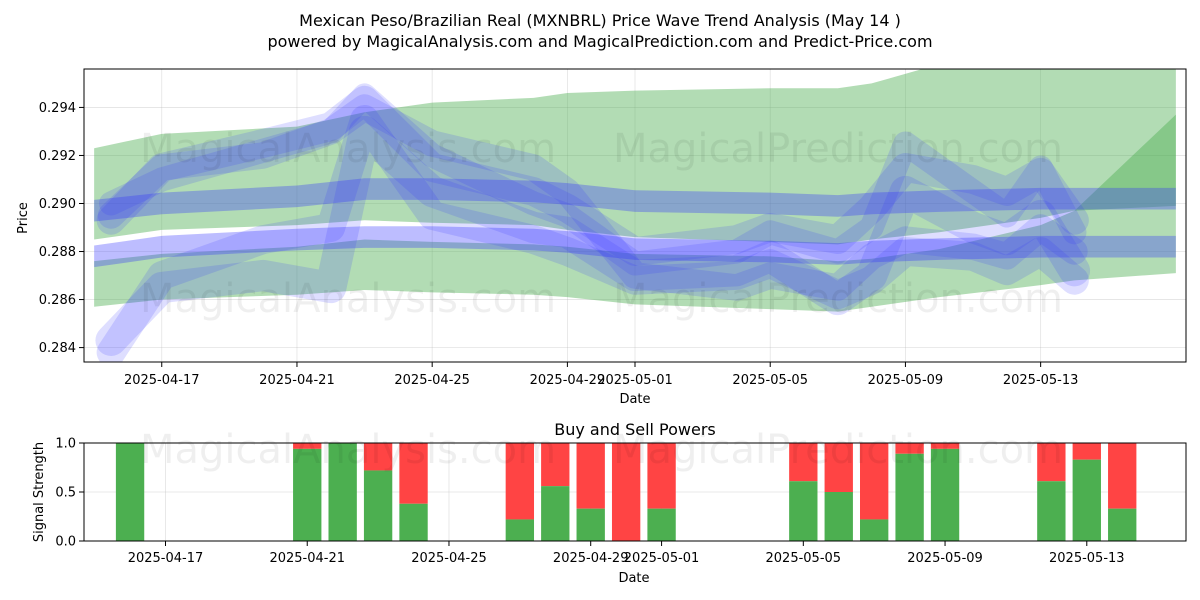 The height and width of the screenshot is (600, 1200). Describe the element at coordinates (634, 399) in the screenshot. I see `price-x-axis-label: Date` at that location.